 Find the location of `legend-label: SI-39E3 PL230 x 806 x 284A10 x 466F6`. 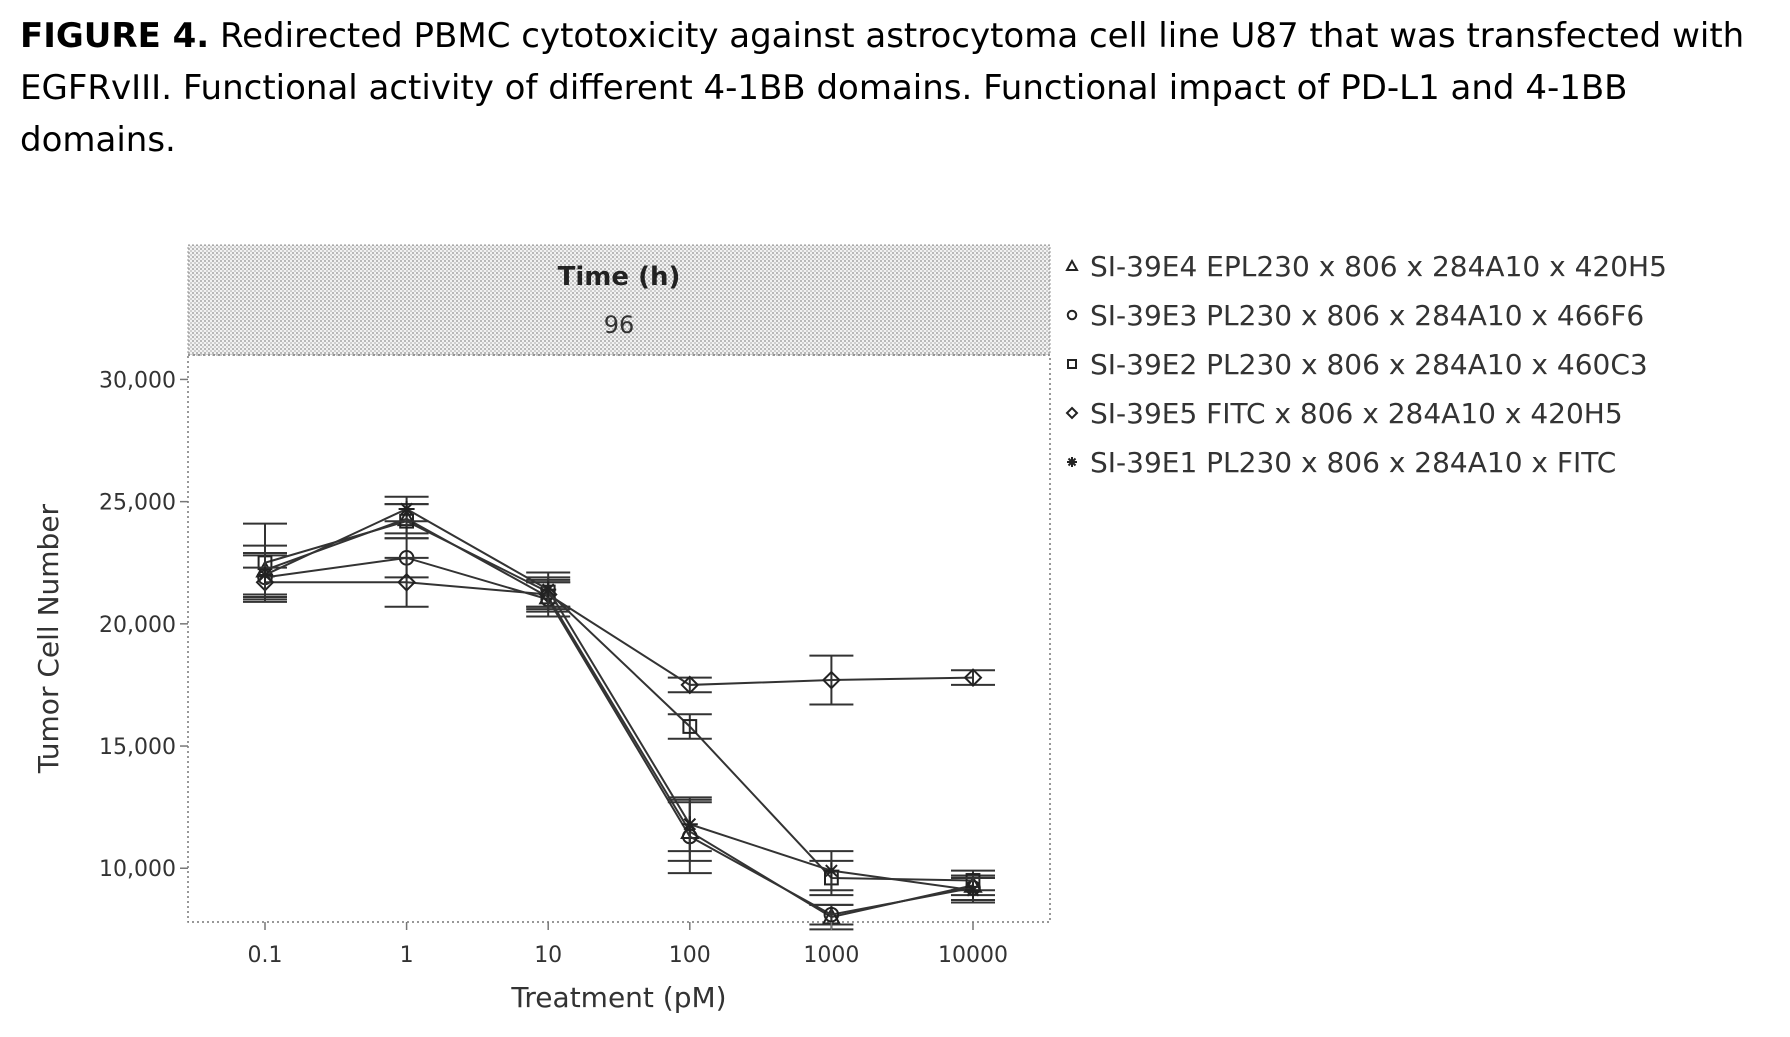

legend-label: SI-39E3 PL230 x 806 x 284A10 x 466F6 is located at coordinates (1367, 315).